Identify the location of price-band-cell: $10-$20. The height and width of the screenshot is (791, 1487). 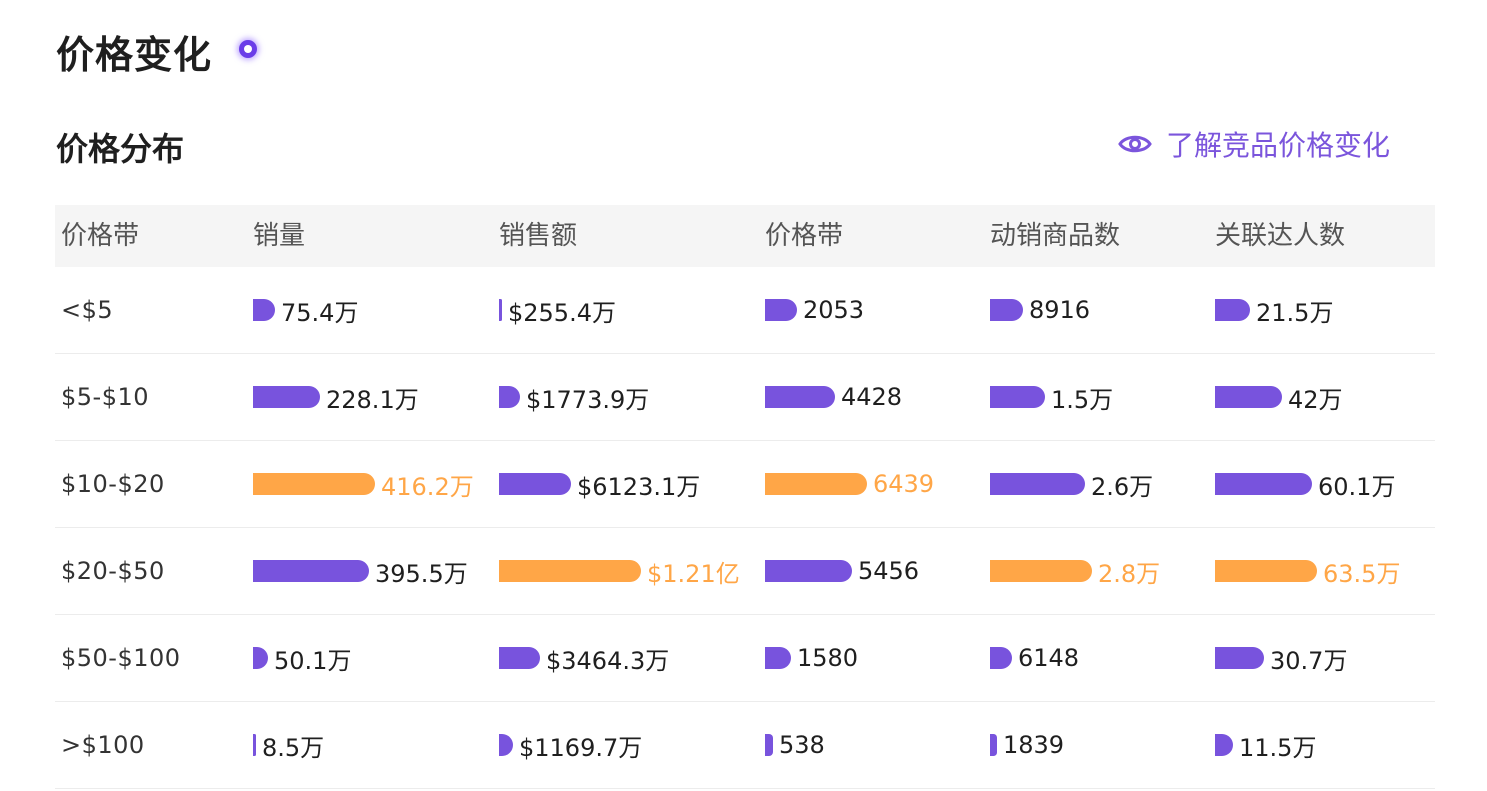
(113, 484).